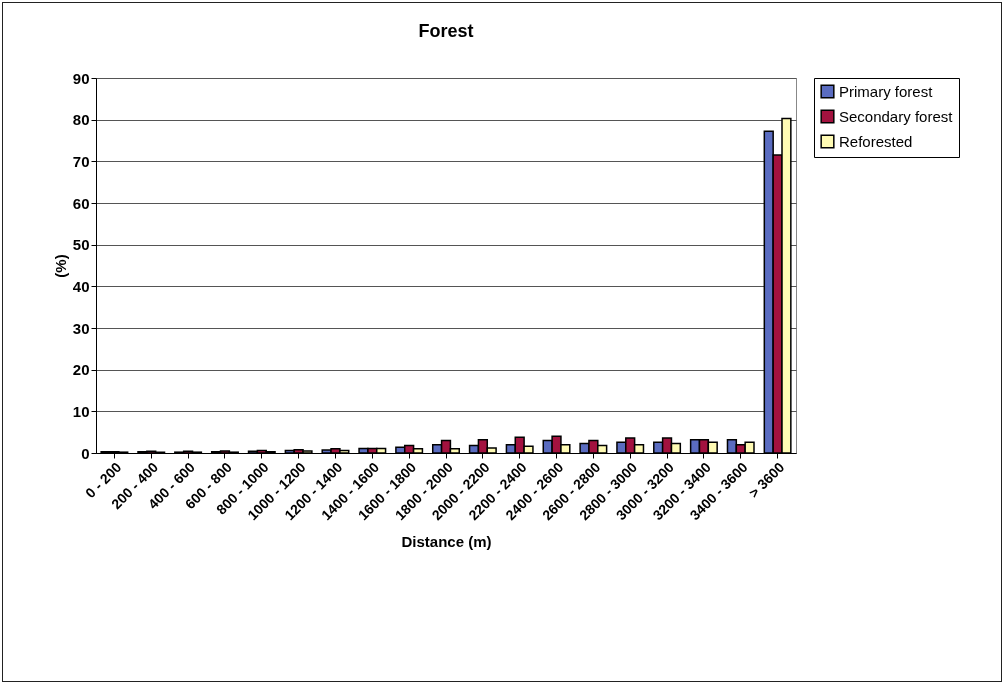  Describe the element at coordinates (446, 31) in the screenshot. I see `chart-title: Forest` at that location.